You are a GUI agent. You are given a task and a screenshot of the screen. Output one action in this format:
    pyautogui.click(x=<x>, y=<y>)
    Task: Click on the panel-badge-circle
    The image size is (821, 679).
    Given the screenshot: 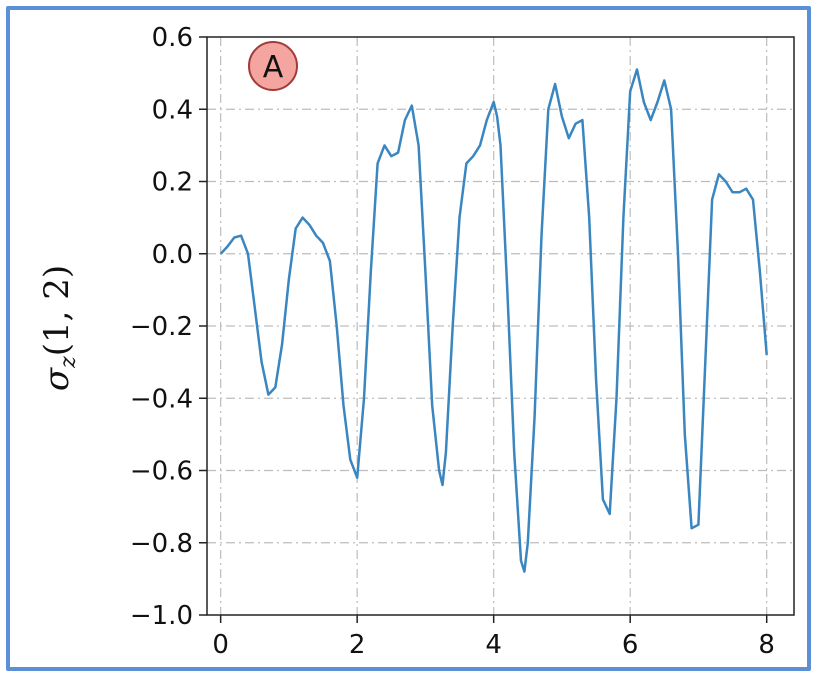 What is the action you would take?
    pyautogui.click(x=273, y=66)
    